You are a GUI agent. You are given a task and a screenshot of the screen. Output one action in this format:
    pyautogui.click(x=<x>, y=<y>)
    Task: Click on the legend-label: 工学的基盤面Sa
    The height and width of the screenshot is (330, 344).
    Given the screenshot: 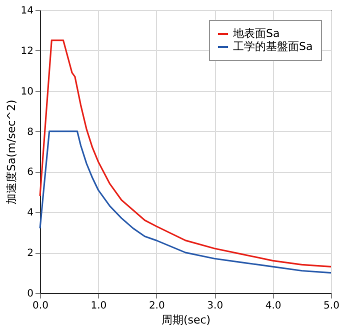 What is the action you would take?
    pyautogui.click(x=273, y=46)
    